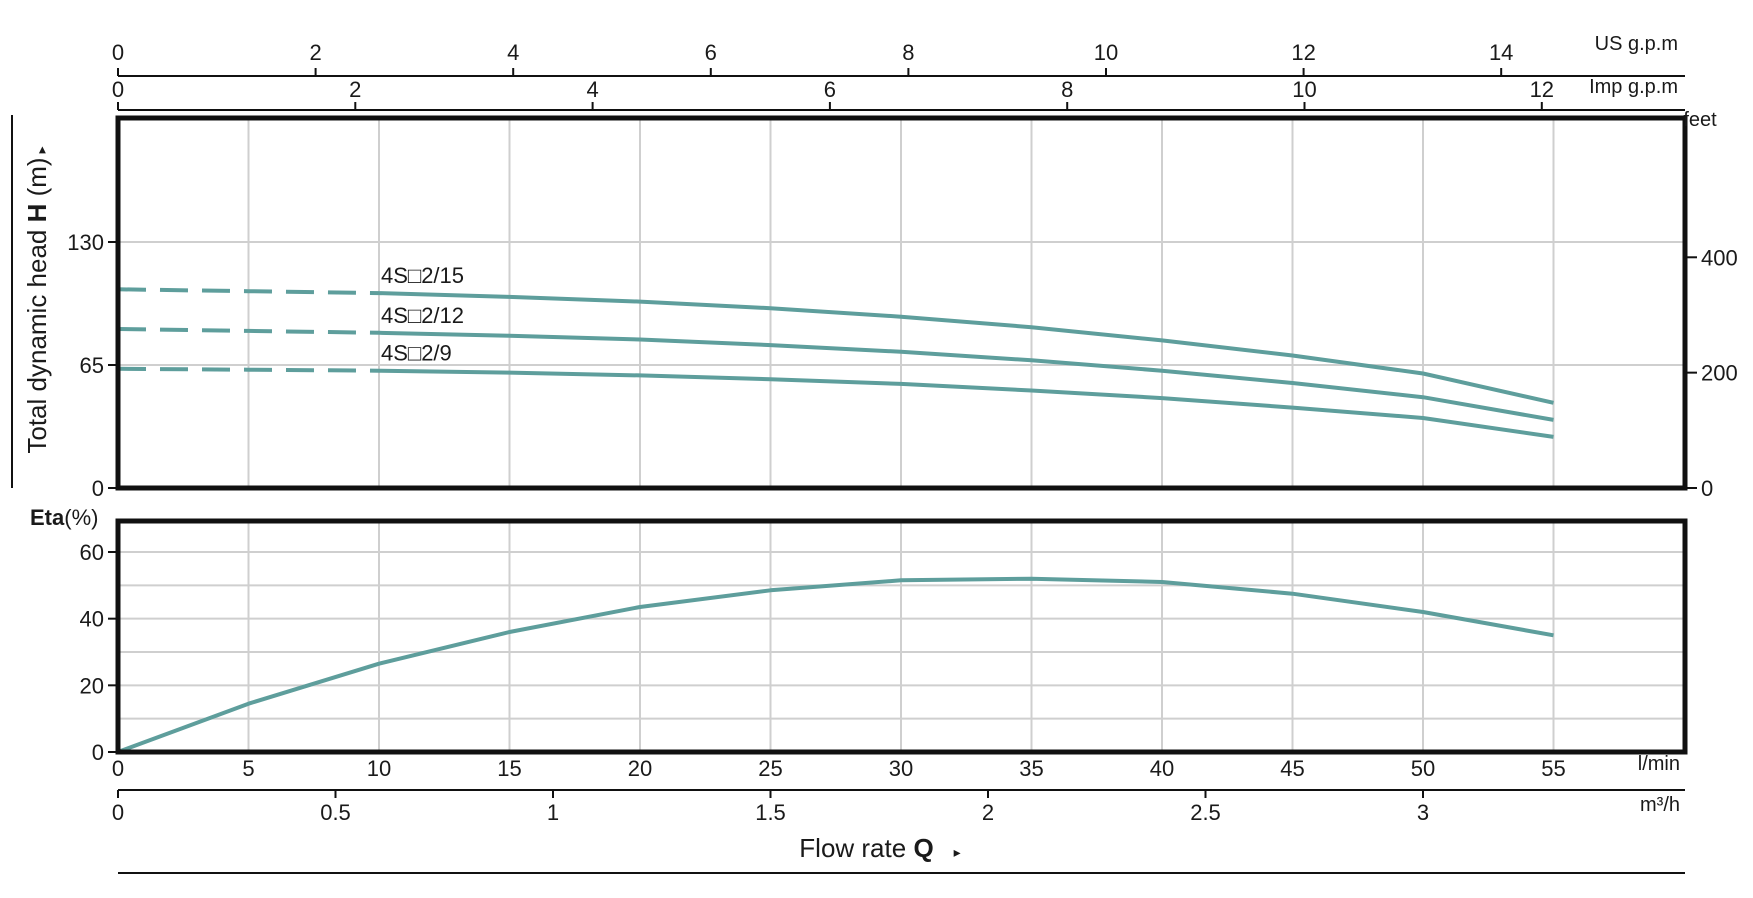 The width and height of the screenshot is (1753, 898). Describe the element at coordinates (379, 768) in the screenshot. I see `lmin-tick-label: 10` at that location.